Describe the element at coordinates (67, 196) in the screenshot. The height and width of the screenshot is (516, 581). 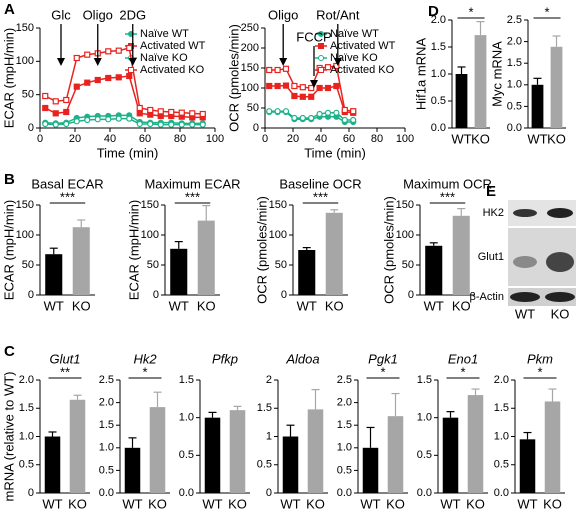
I see `significance-label: ***` at that location.